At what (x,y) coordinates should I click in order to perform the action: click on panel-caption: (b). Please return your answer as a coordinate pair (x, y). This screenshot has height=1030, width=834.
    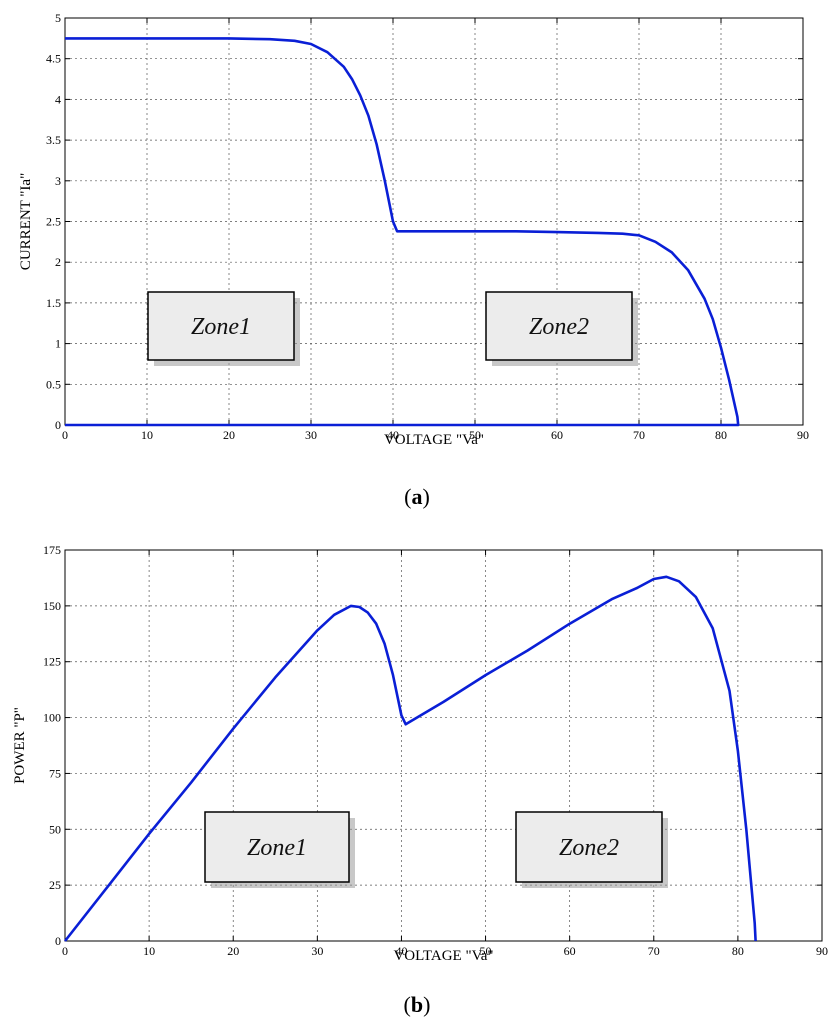
    Looking at the image, I should click on (417, 1004).